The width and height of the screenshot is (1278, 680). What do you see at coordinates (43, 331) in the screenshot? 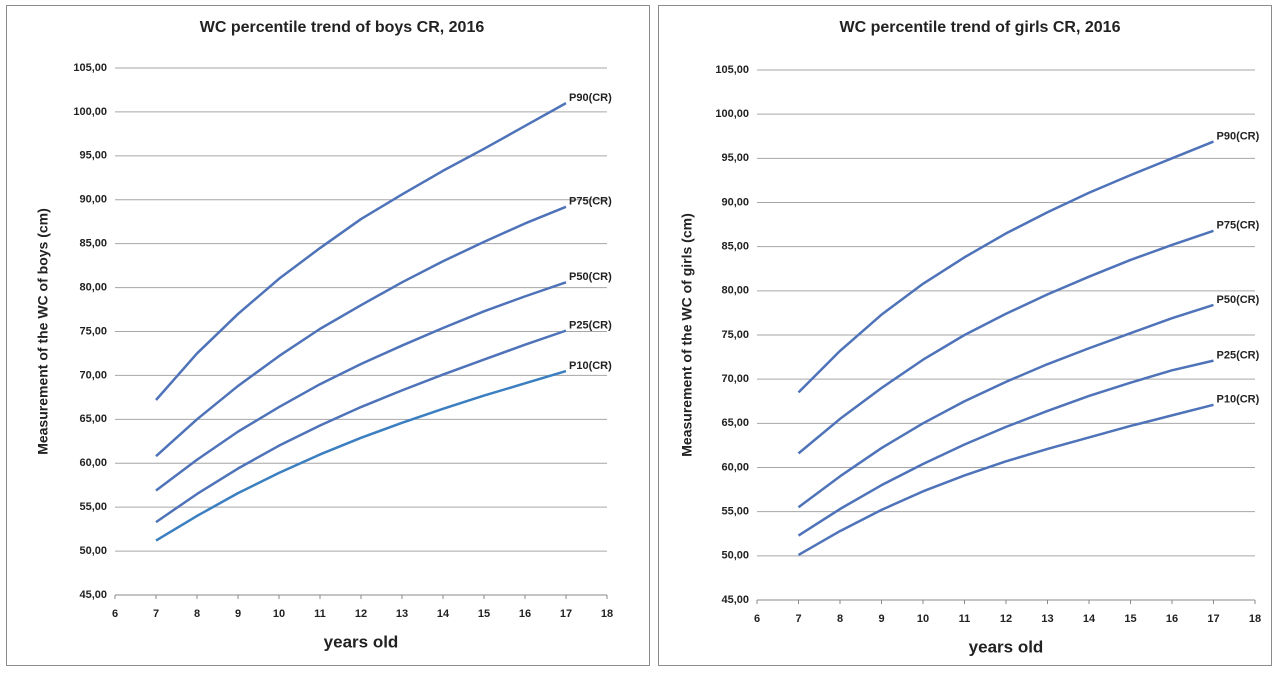
I see `y-axis-title: Measurement of the WC of boys (cm)` at bounding box center [43, 331].